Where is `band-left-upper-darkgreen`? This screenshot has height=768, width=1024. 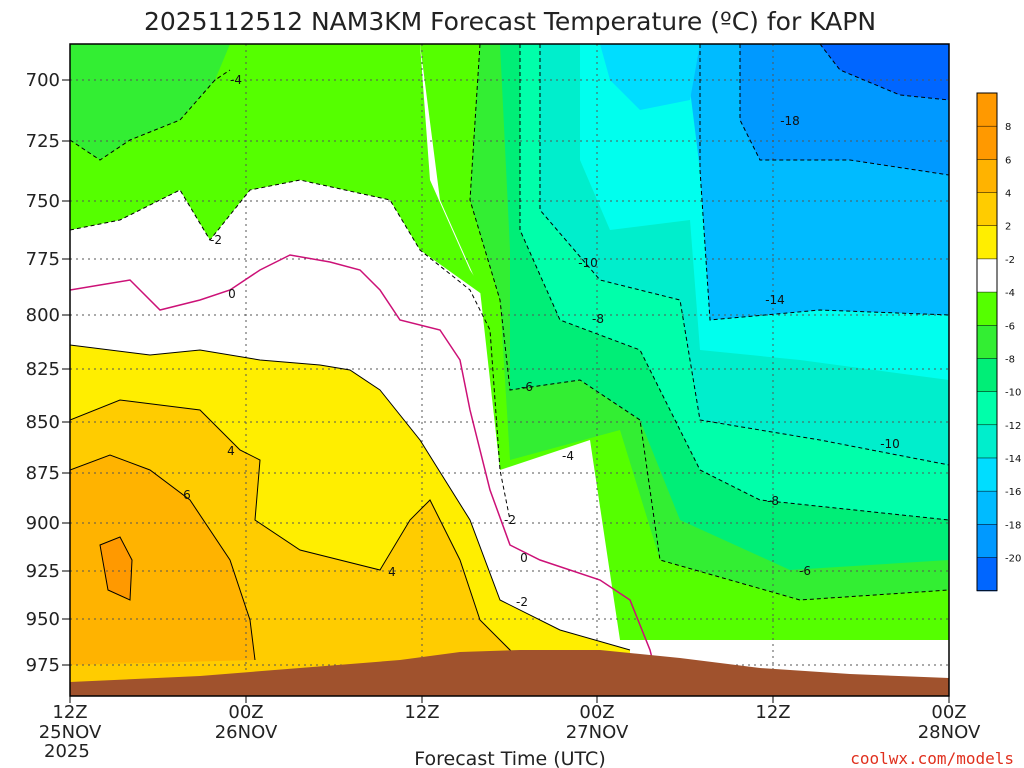
band-left-upper-darkgreen is located at coordinates (150, 102).